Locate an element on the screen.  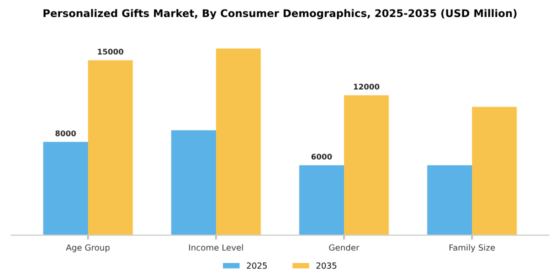
x-tick-label: Income Level is located at coordinates (216, 247).